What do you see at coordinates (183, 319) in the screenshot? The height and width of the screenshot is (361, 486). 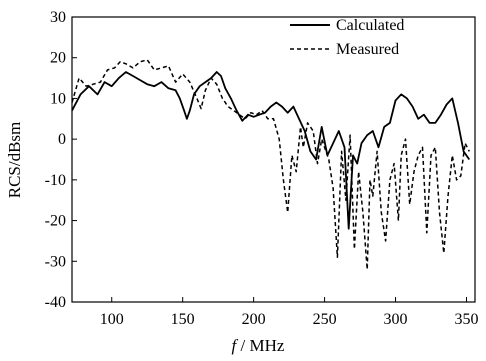 I see `x-tick-label: 150` at bounding box center [183, 319].